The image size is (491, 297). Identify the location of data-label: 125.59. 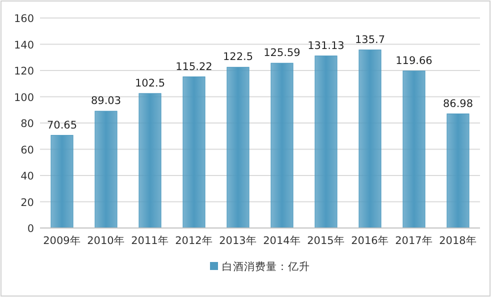
(282, 53).